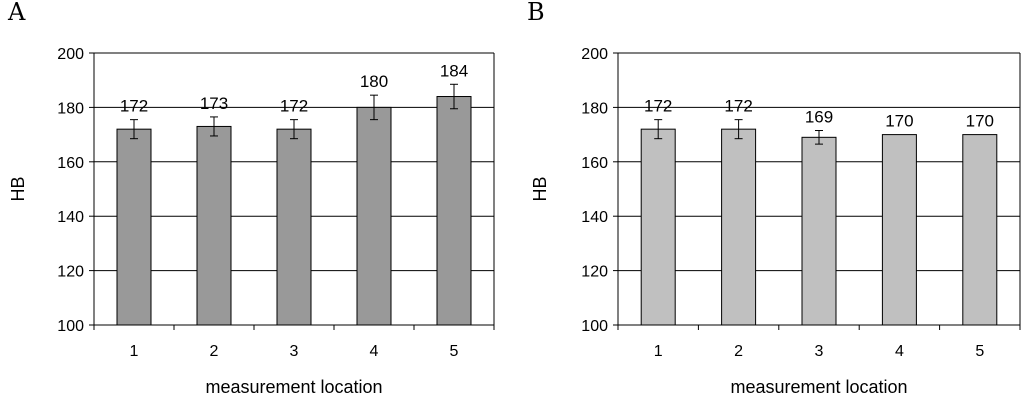 This screenshot has height=400, width=1024. Describe the element at coordinates (454, 70) in the screenshot. I see `data-label: 184` at that location.